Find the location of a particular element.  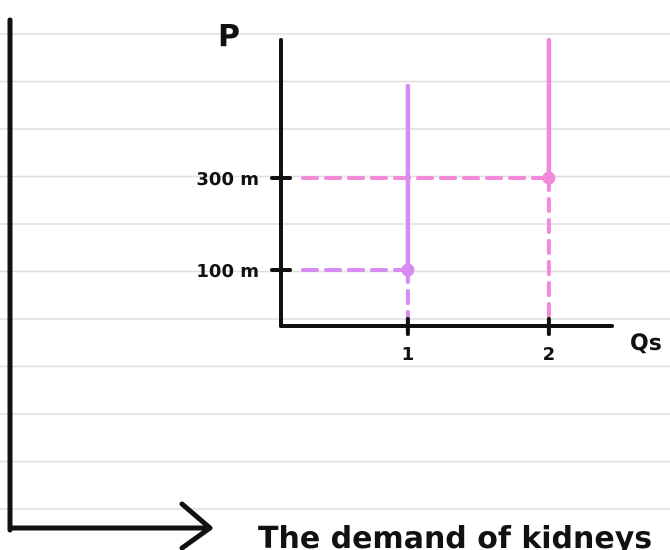

series is located at coordinates (478, 157).